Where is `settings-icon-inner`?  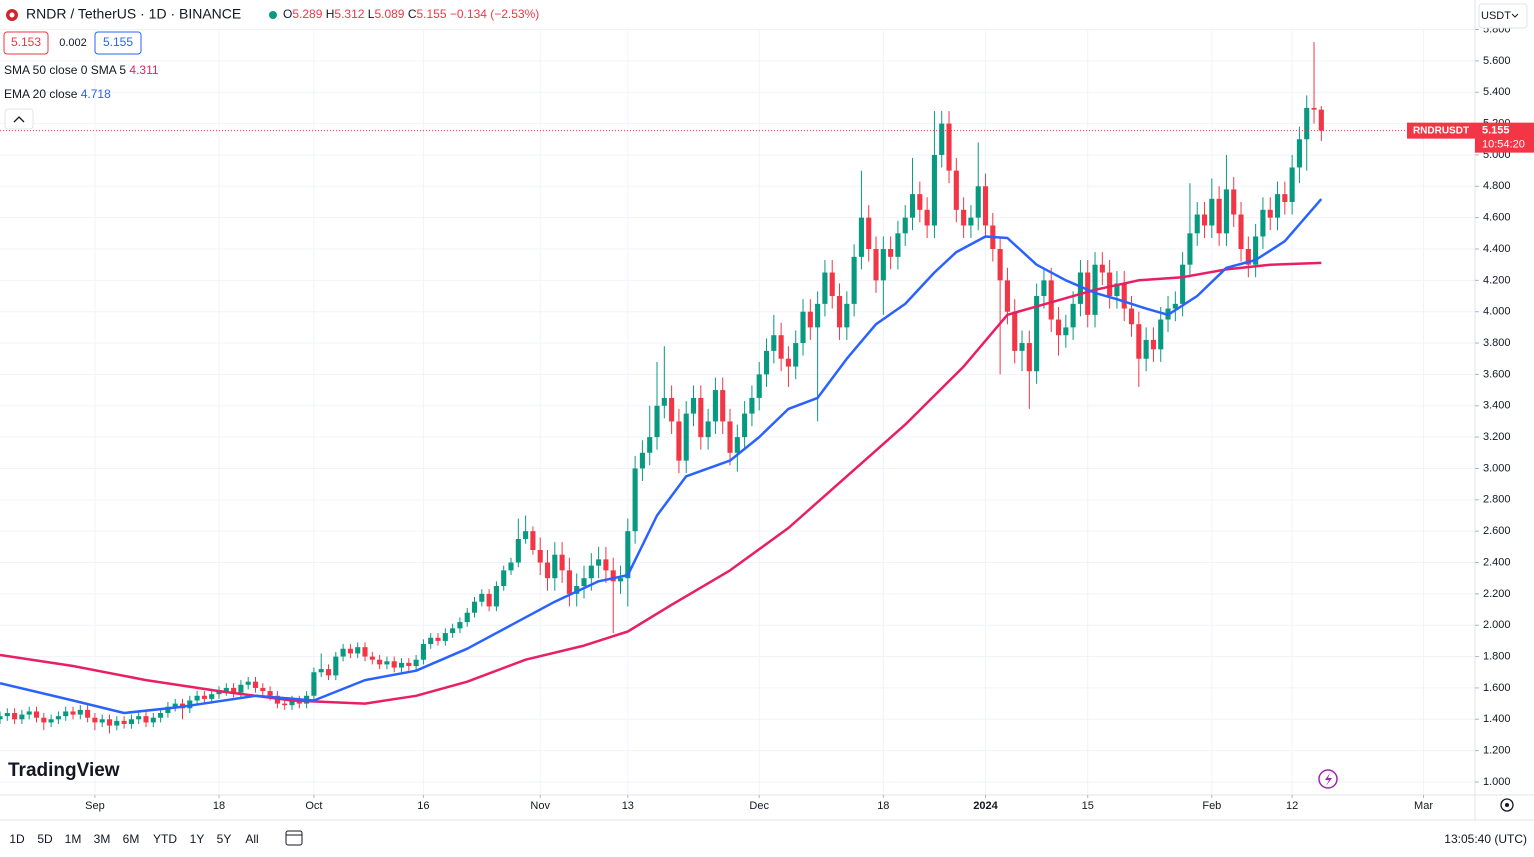
settings-icon-inner is located at coordinates (1507, 805).